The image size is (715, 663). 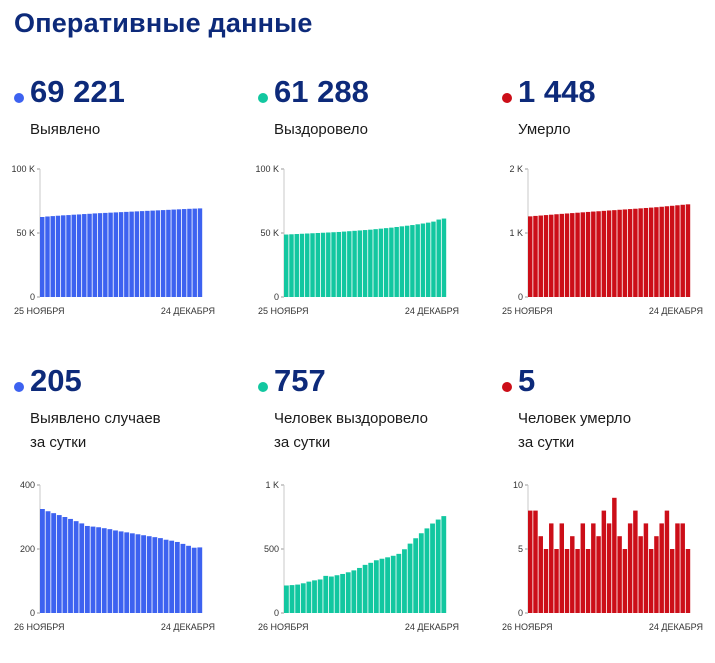 I want to click on stat-label: Умерло, so click(x=544, y=130).